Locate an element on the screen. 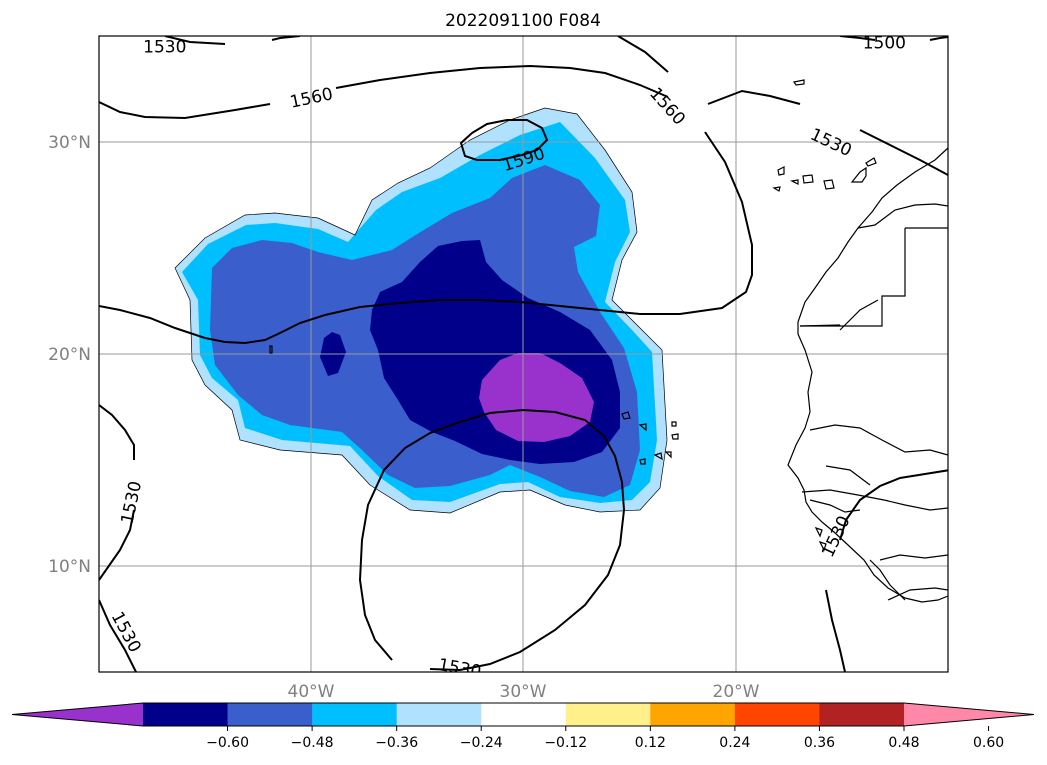 This screenshot has width=1047, height=765. latitude-labels: 30°N 20°N 10°N is located at coordinates (69, 355).